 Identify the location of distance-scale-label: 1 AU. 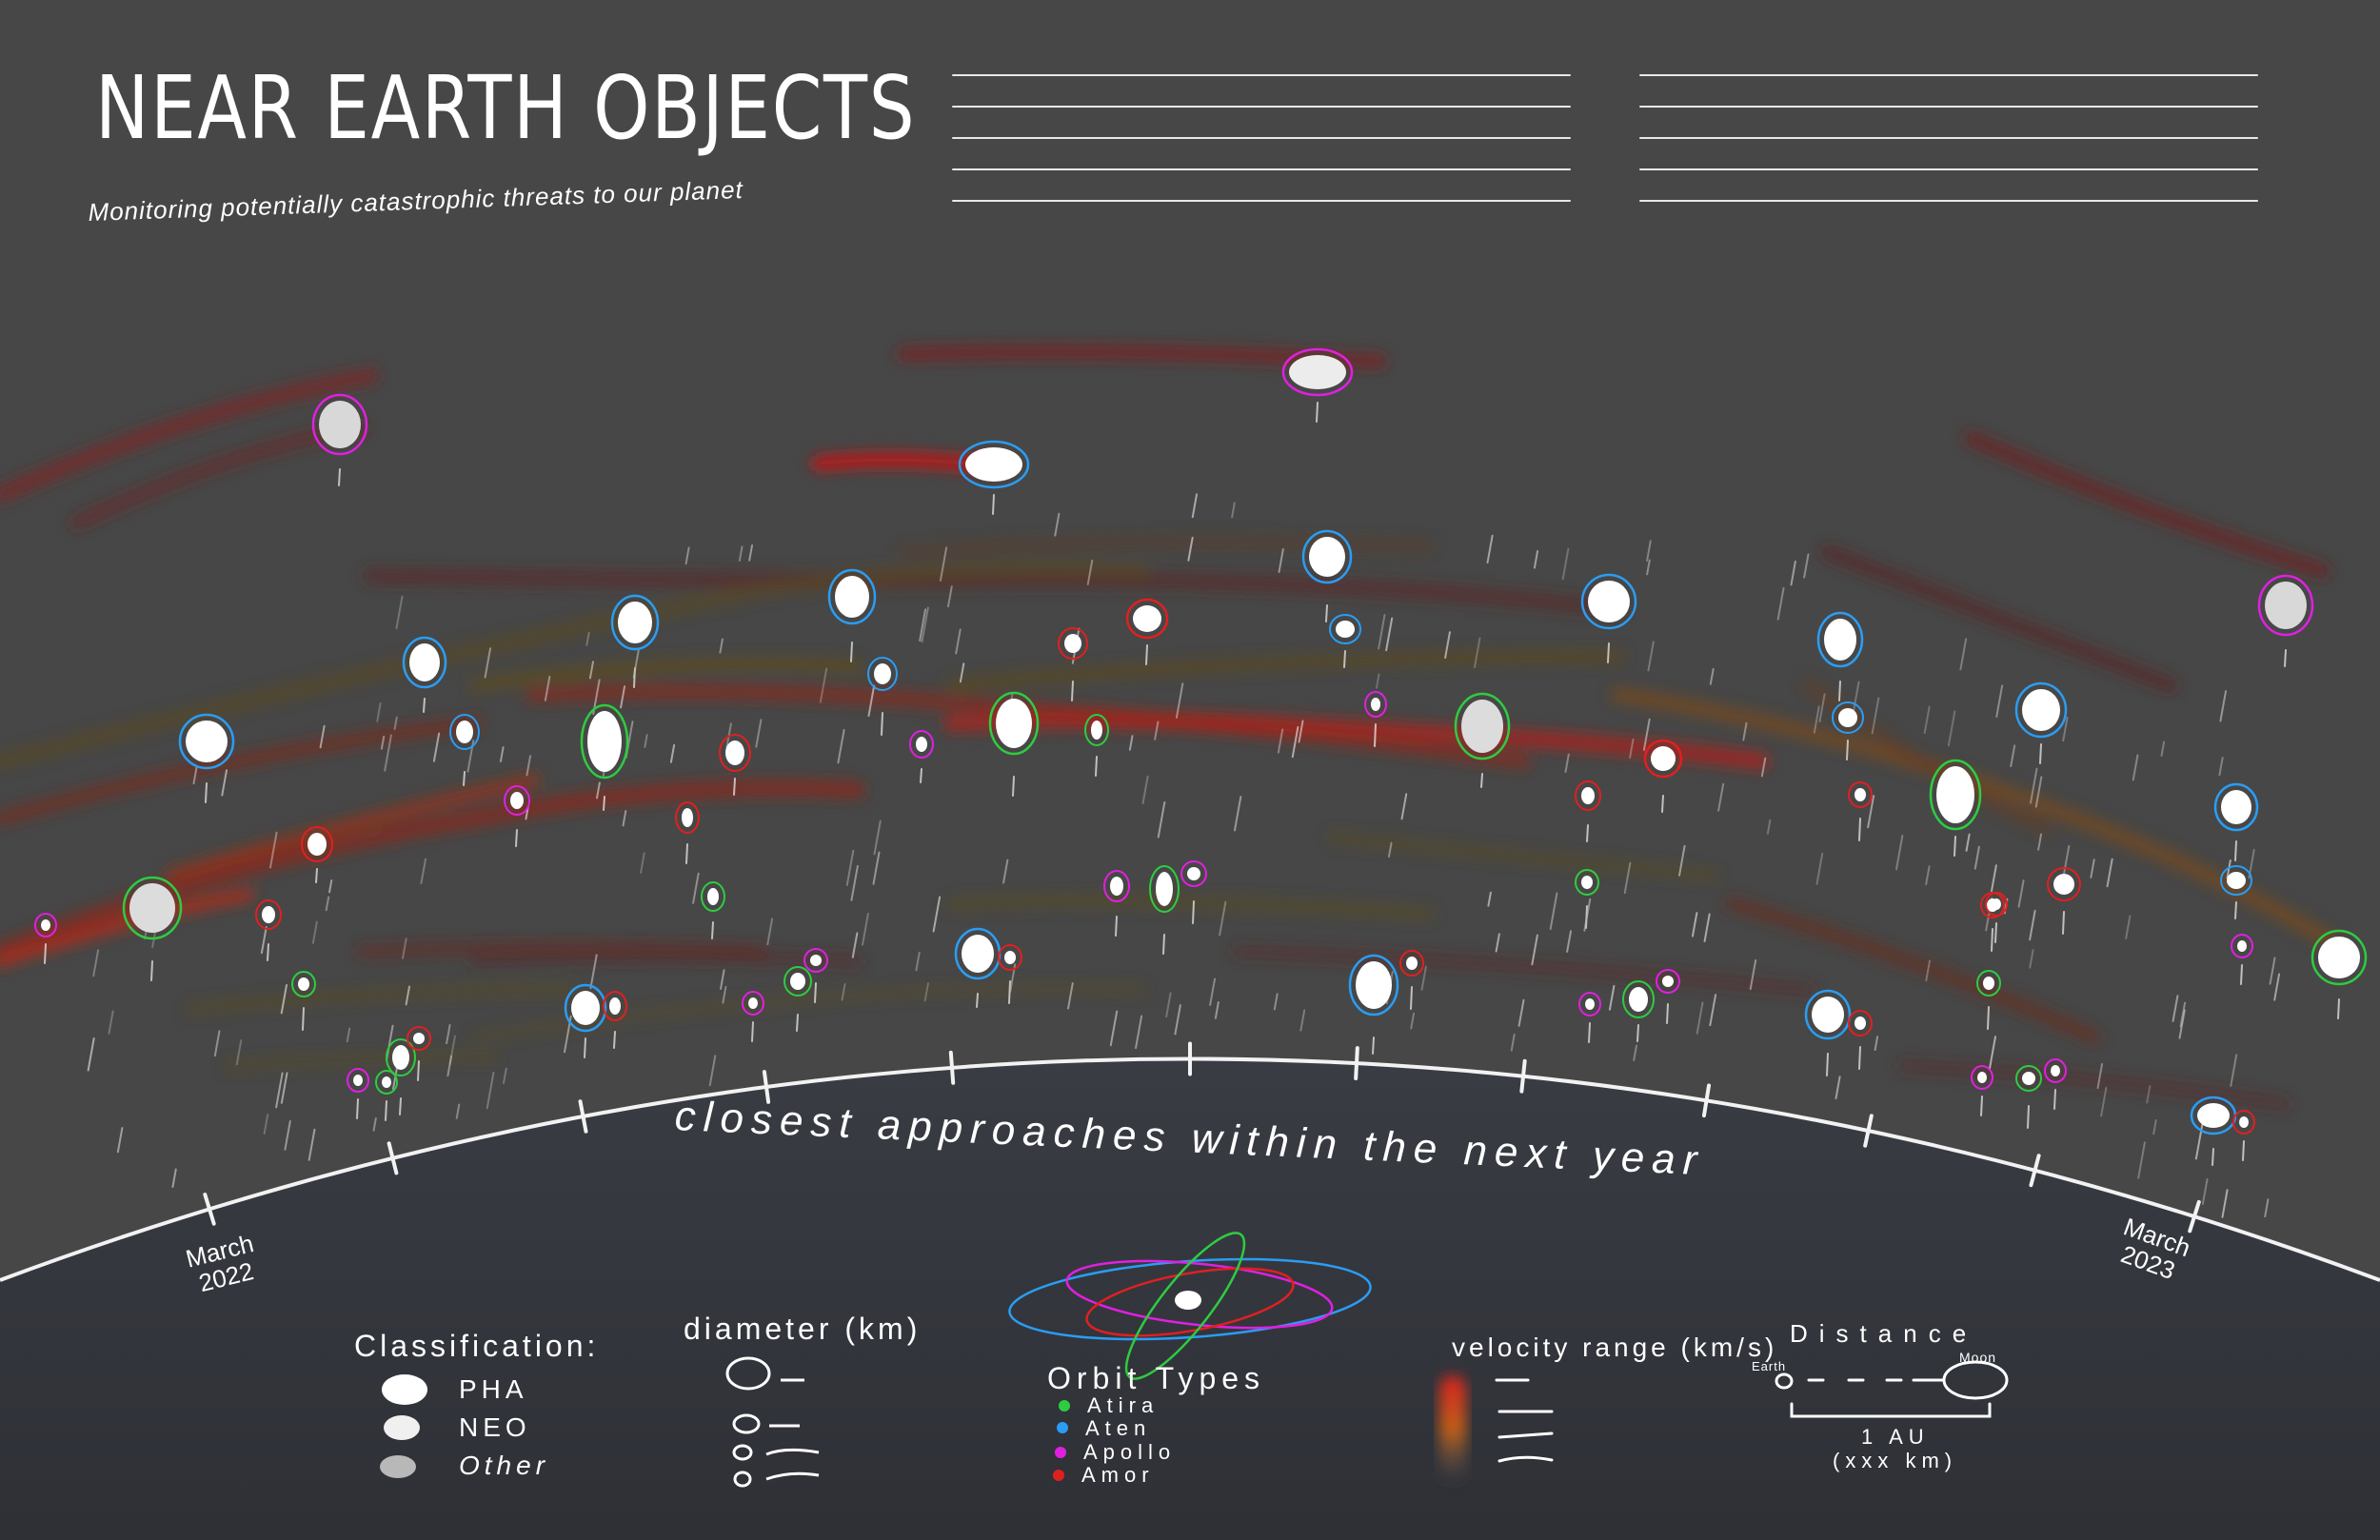
(1895, 1437).